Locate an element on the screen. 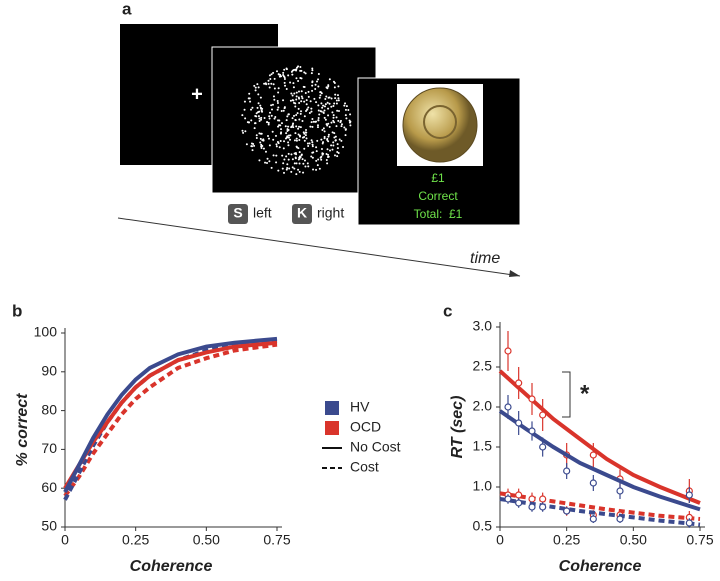  y-axis-label: % correct is located at coordinates (22, 430).